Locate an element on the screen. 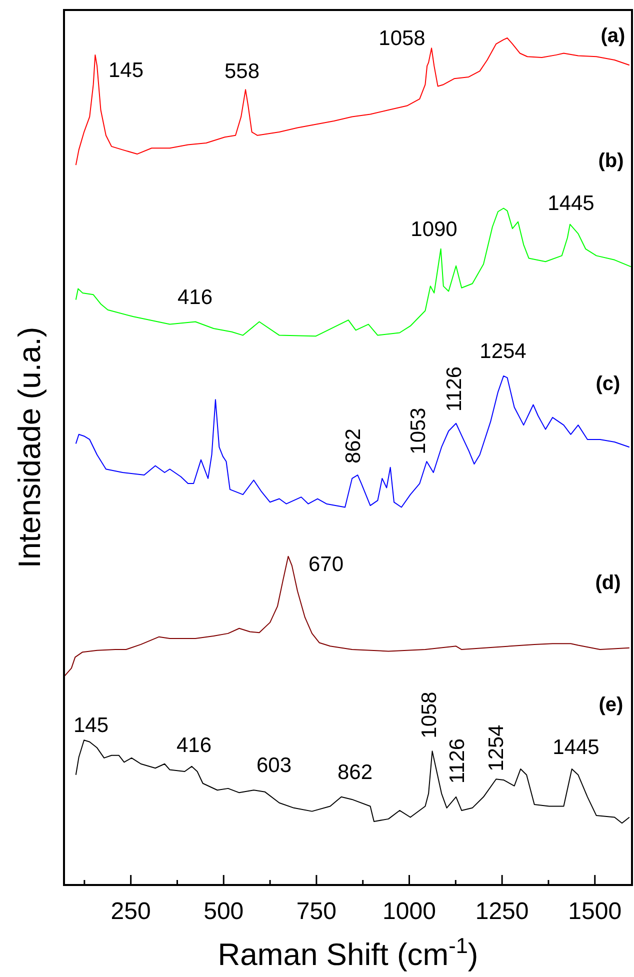 The image size is (634, 977). annotation: (a) is located at coordinates (613, 36).